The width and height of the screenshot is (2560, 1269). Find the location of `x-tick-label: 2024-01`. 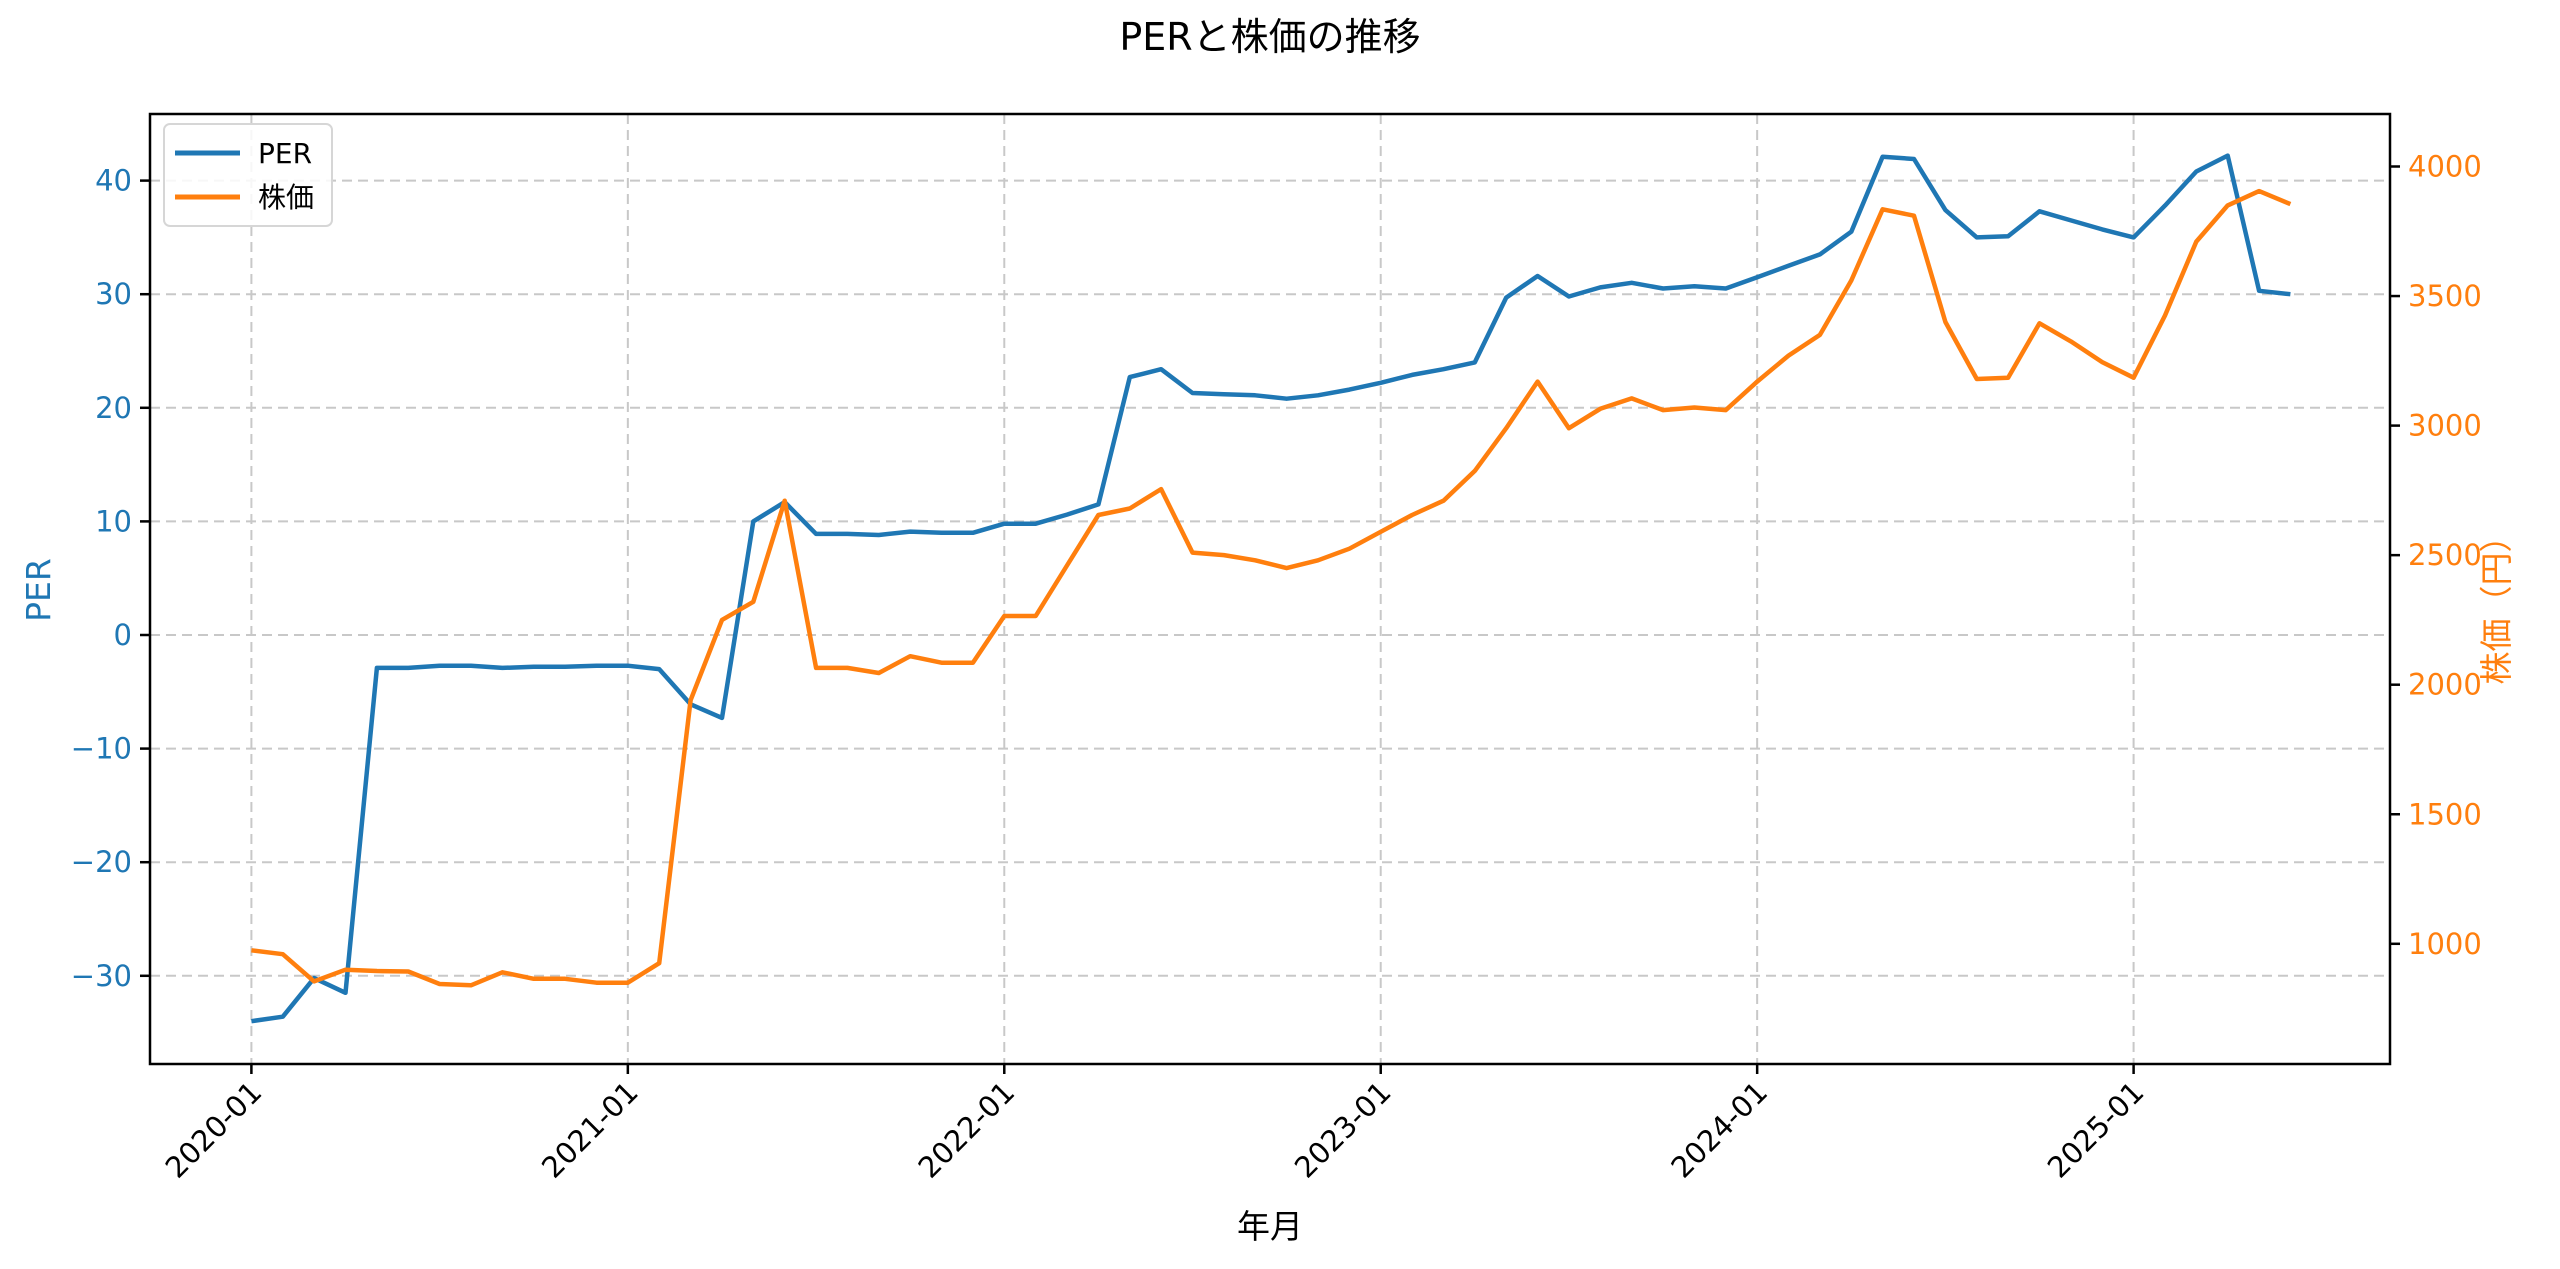

x-tick-label: 2024-01 is located at coordinates (1719, 1130).